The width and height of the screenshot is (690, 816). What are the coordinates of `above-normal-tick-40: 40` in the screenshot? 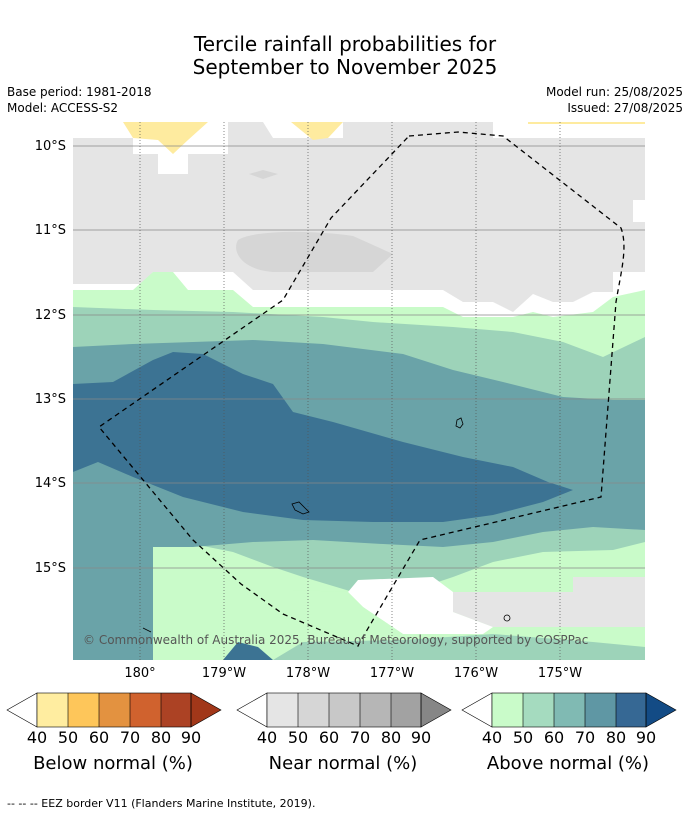 It's located at (492, 737).